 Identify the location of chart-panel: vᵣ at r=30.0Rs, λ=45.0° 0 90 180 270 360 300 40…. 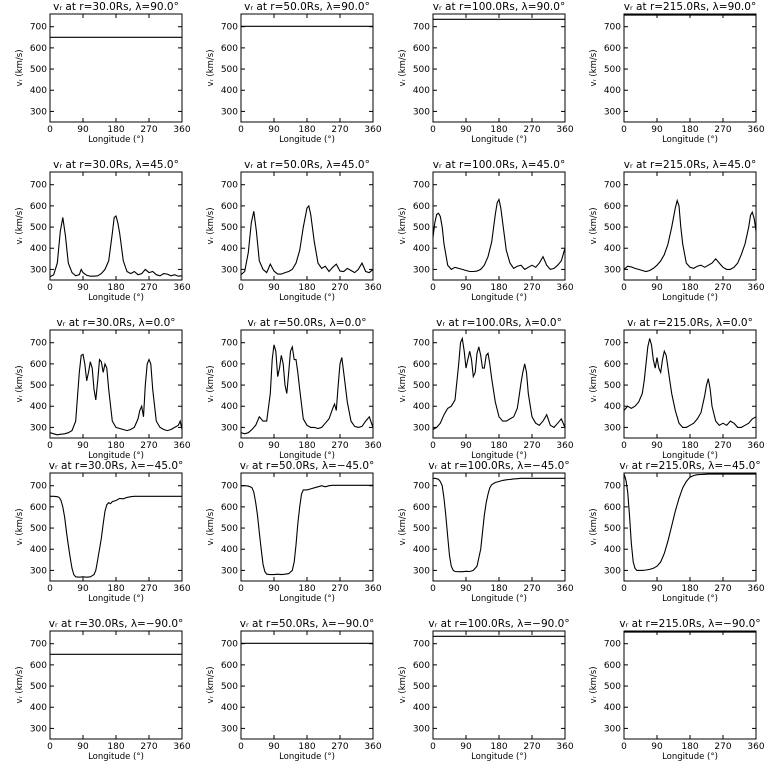
(103, 231).